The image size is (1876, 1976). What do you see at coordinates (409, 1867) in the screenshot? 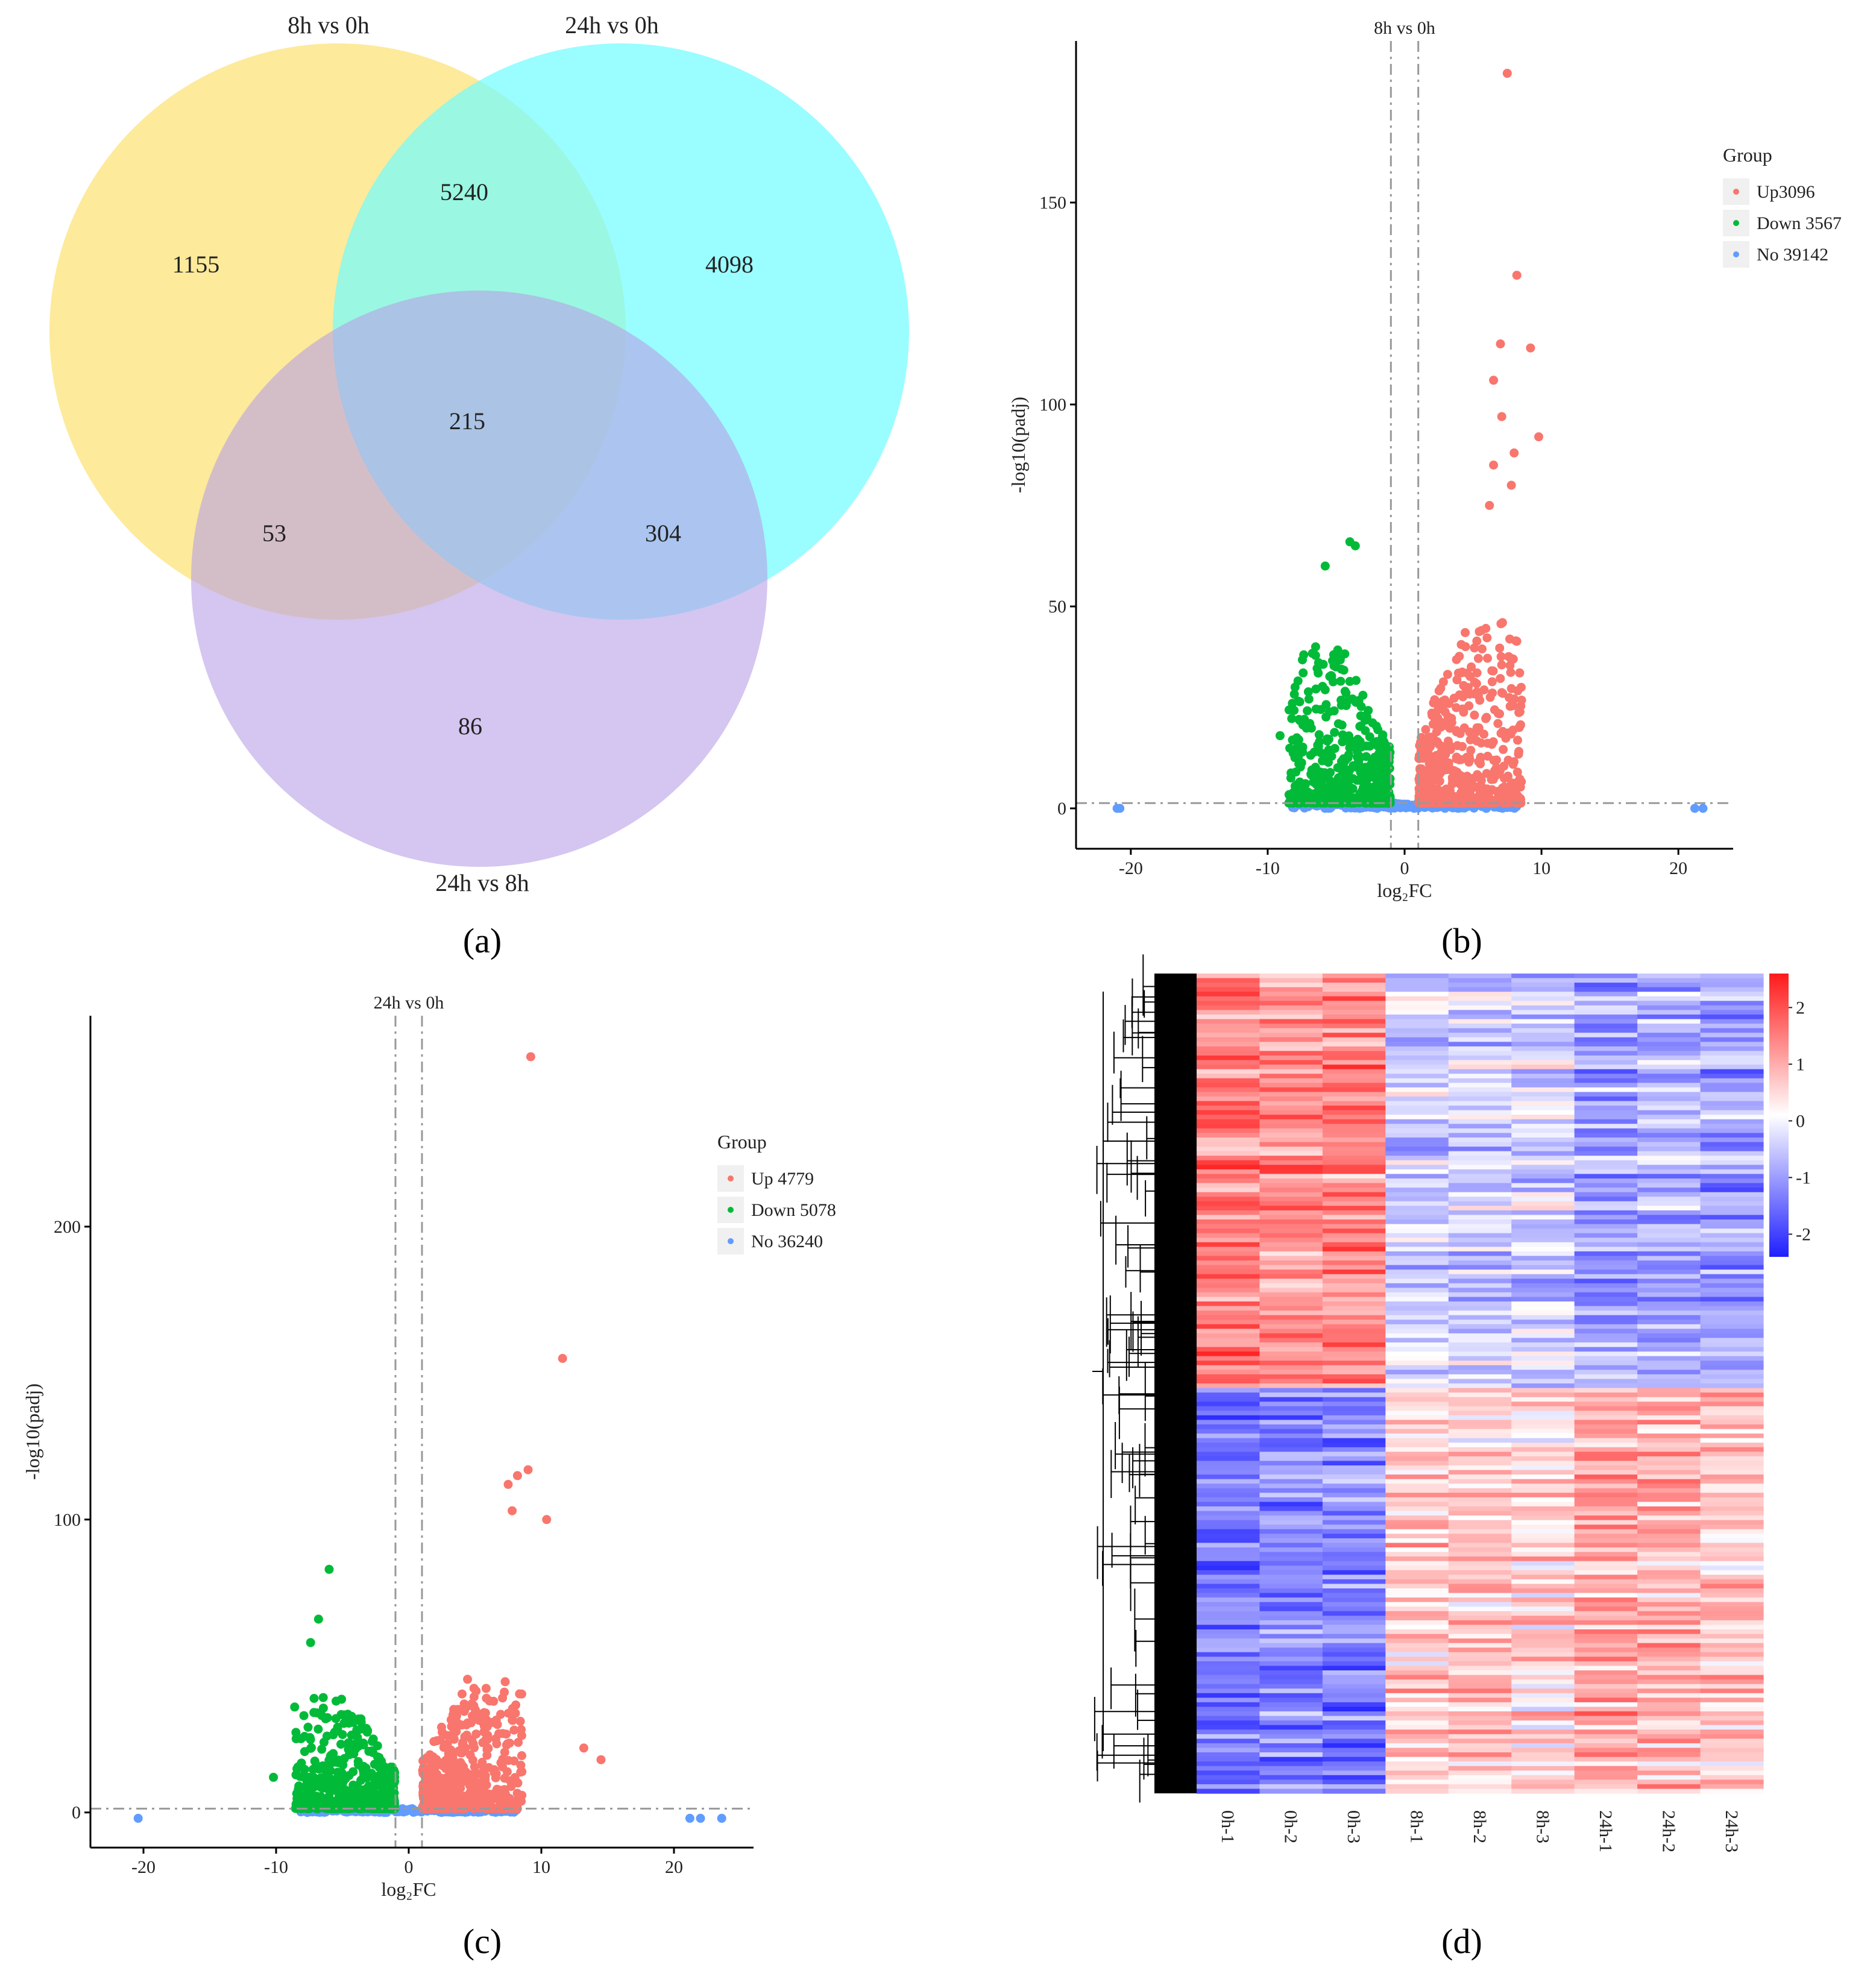
I see `x-tick-label: 0` at bounding box center [409, 1867].